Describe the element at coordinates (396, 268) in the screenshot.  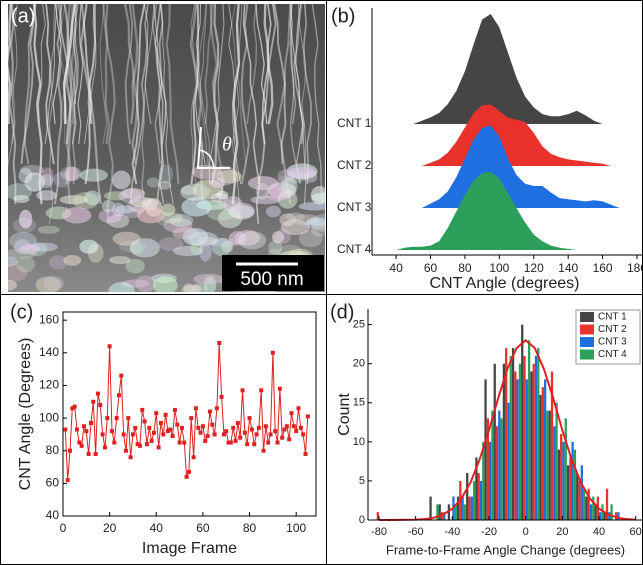
I see `x-tick-label: 40` at that location.